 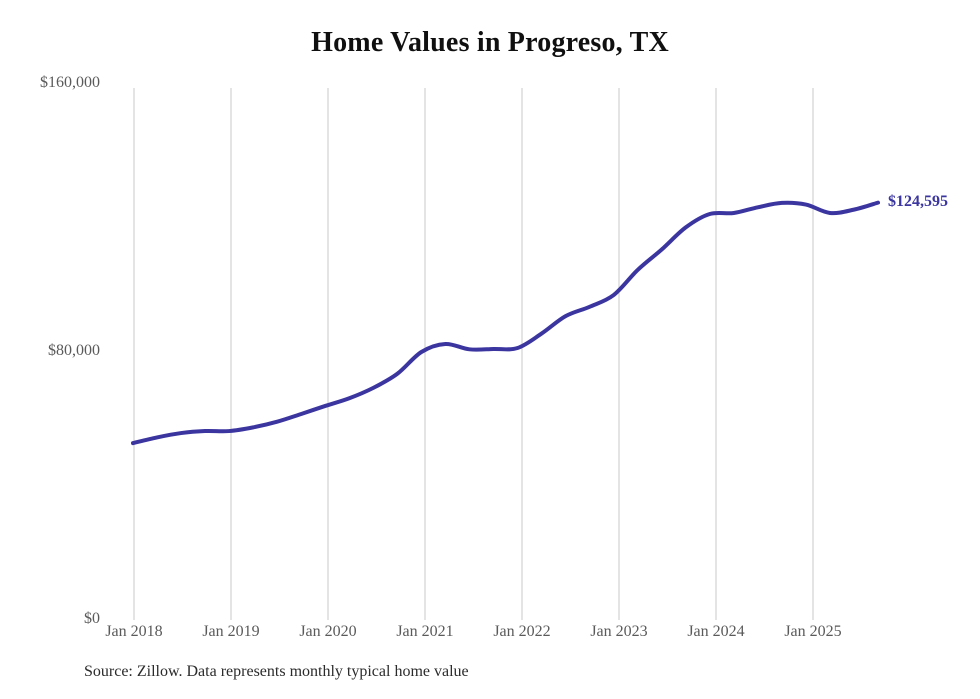 What do you see at coordinates (231, 631) in the screenshot?
I see `x-axis-tick-jan-2019: Jan 2019` at bounding box center [231, 631].